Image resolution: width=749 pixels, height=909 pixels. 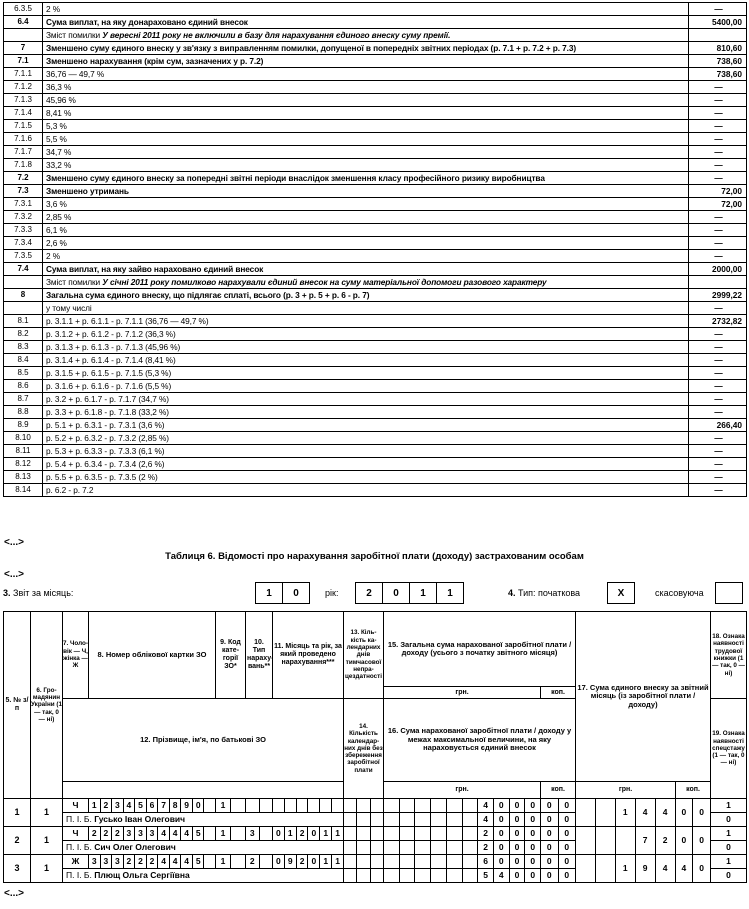 I want to click on row-value: 2999,22, so click(x=717, y=295).